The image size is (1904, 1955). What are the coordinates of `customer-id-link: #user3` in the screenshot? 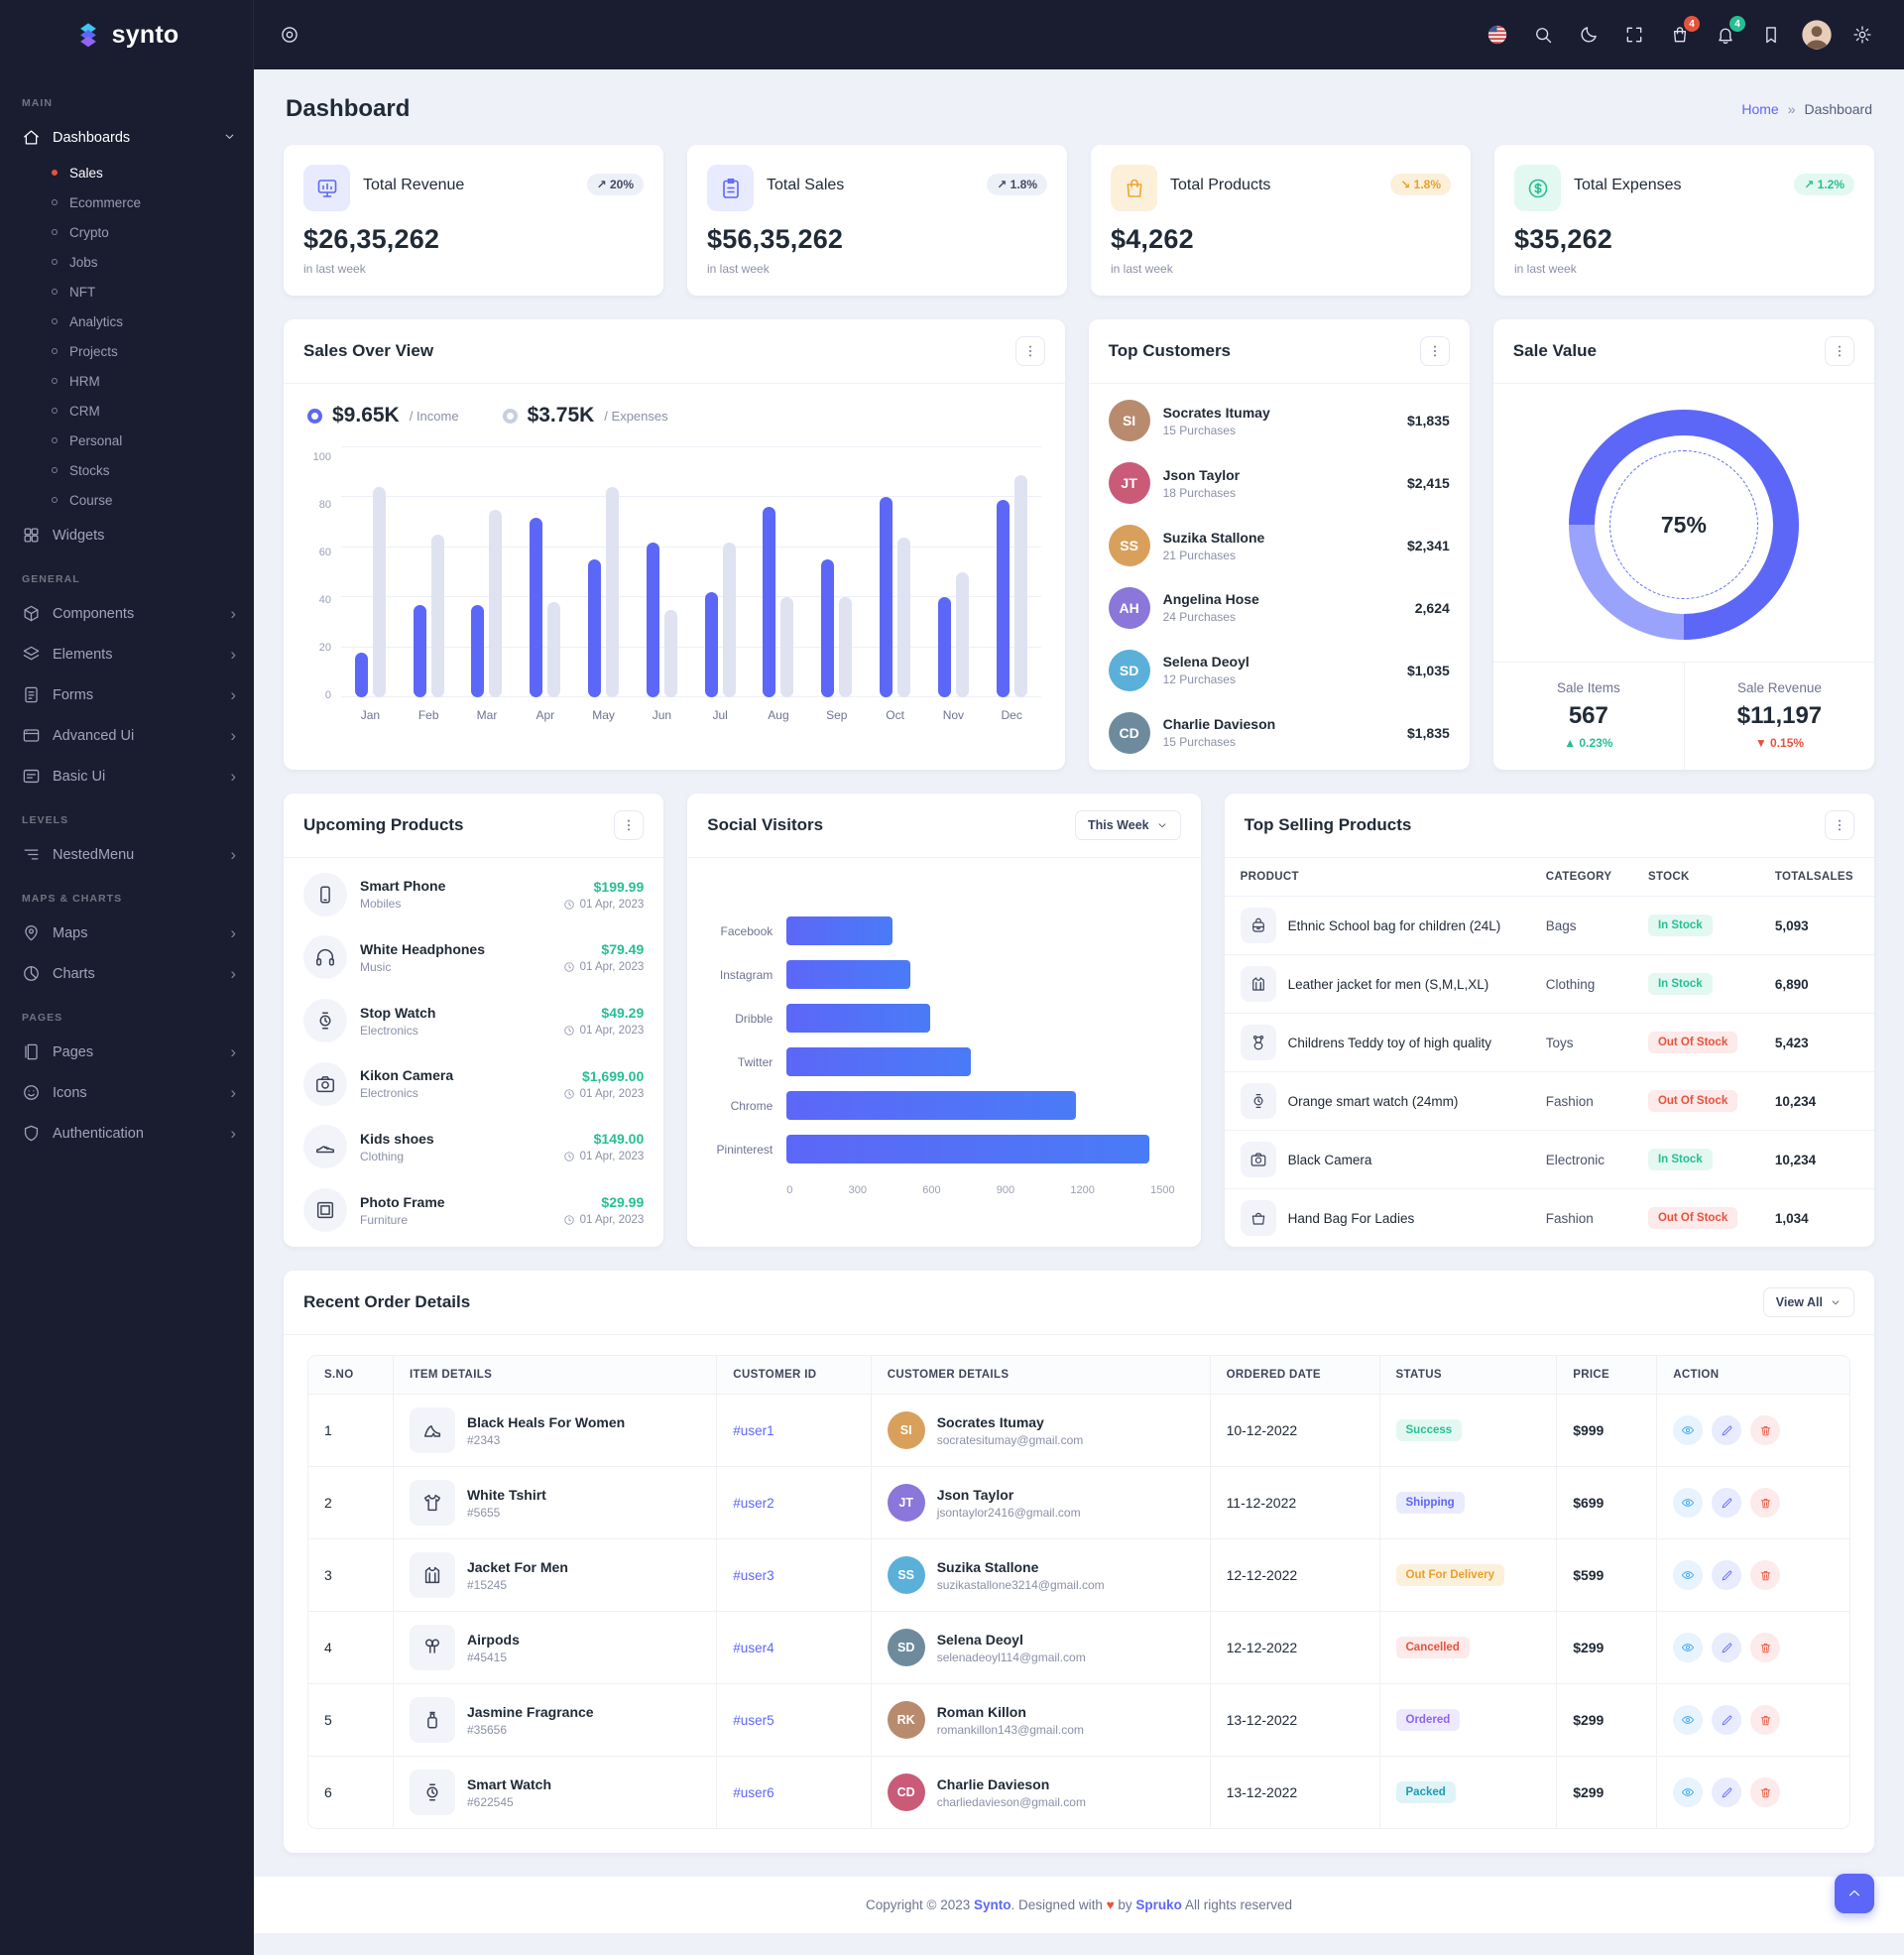 It's located at (753, 1575).